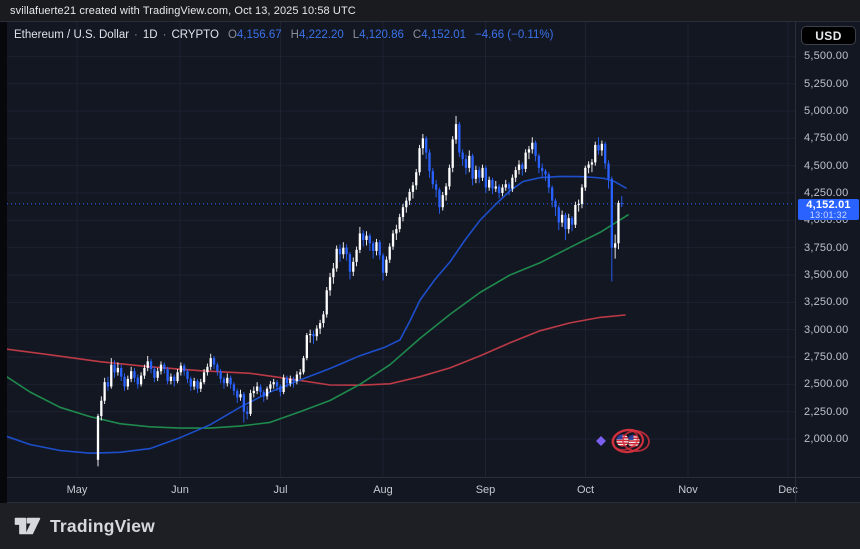 The height and width of the screenshot is (549, 860). I want to click on price-axis-label: 3,250.00, so click(826, 302).